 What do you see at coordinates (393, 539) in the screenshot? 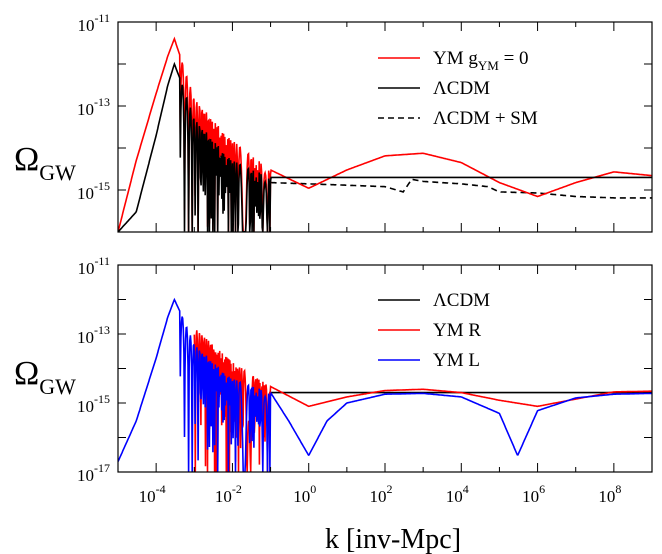
I see `x-axis-title: k [inv-Mpc]` at bounding box center [393, 539].